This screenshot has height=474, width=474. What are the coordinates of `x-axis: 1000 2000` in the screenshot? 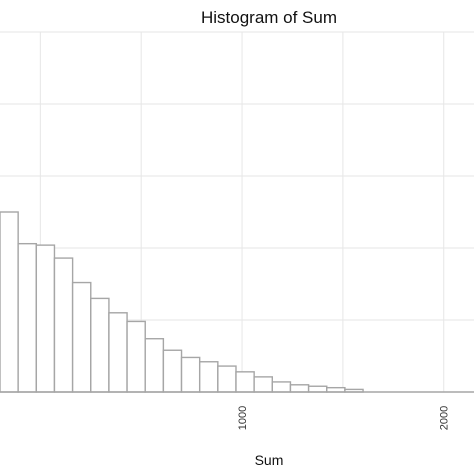 It's located at (237, 410).